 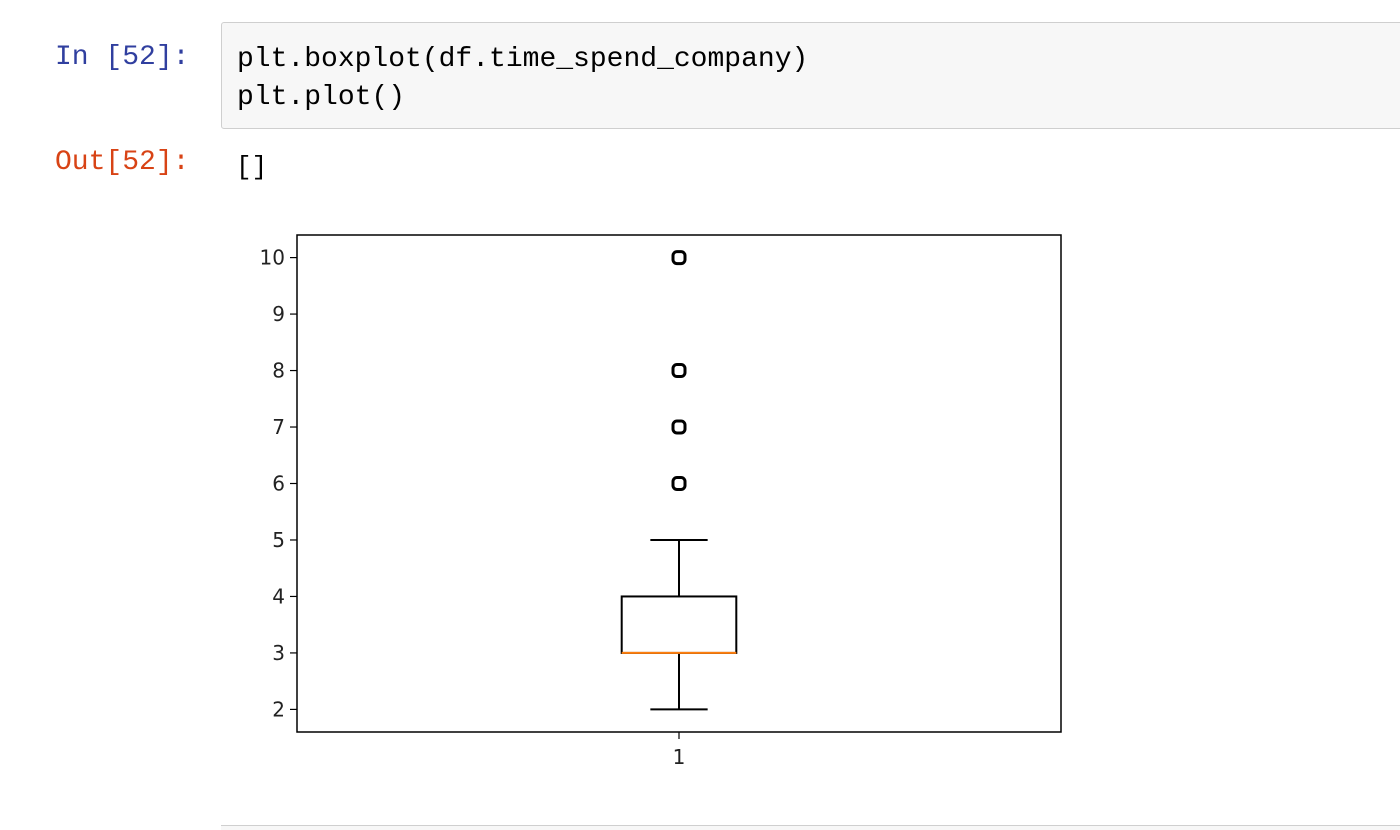 I want to click on y-tick-label: 6, so click(x=278, y=484).